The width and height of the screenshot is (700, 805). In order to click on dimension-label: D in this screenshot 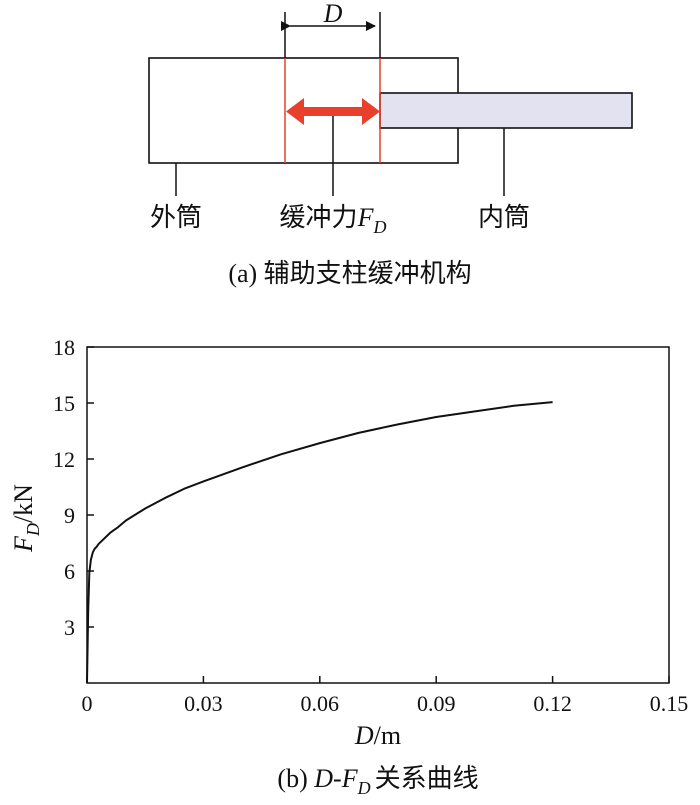, I will do `click(333, 14)`.